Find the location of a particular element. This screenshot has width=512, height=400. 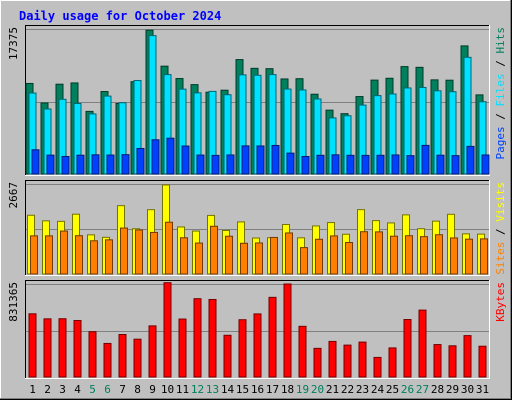

x-label-day-27: 27 is located at coordinates (422, 389).